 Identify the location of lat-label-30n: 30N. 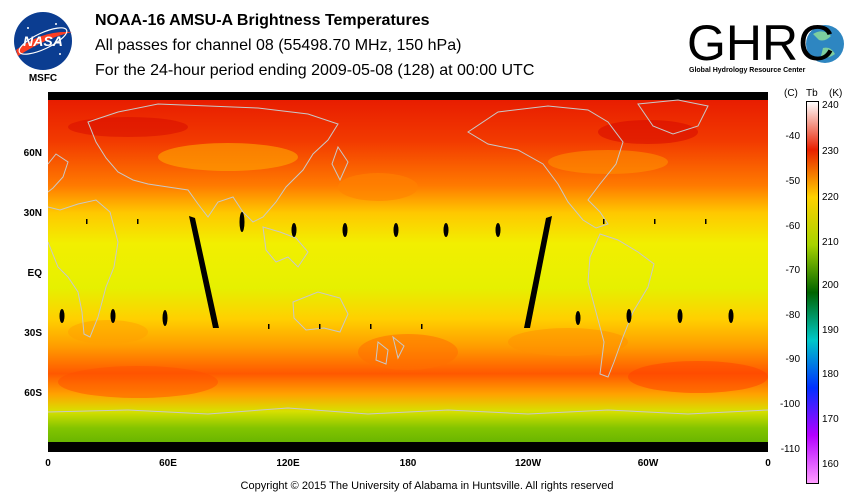
(32, 213).